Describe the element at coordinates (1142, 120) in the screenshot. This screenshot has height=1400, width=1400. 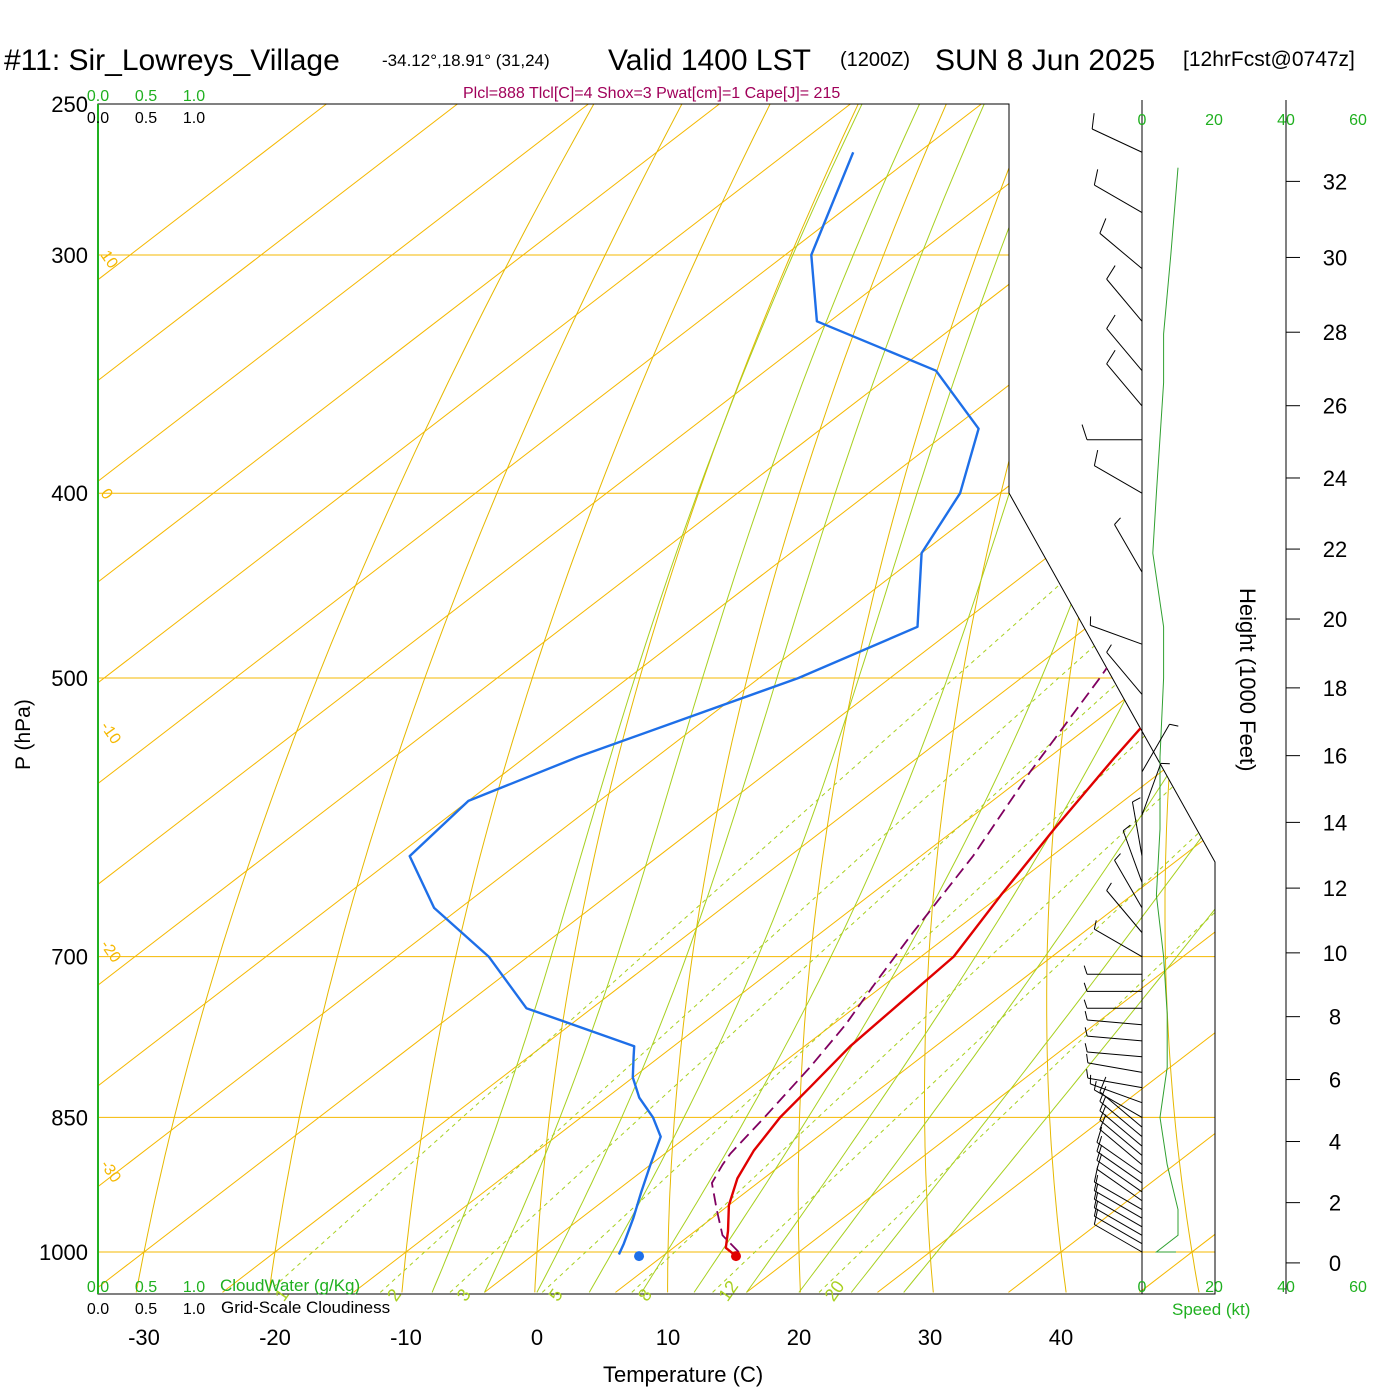
I see `speed-tick-top: 0` at that location.